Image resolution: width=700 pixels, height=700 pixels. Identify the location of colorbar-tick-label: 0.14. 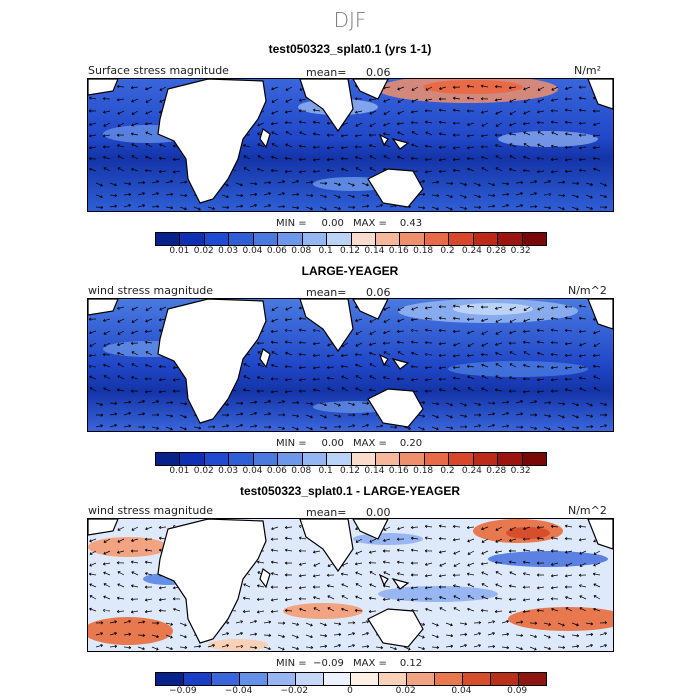
(374, 251).